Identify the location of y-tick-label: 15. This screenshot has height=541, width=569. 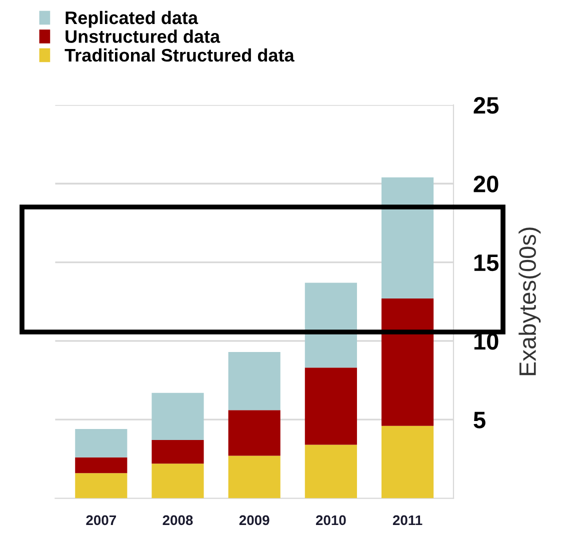
(486, 263).